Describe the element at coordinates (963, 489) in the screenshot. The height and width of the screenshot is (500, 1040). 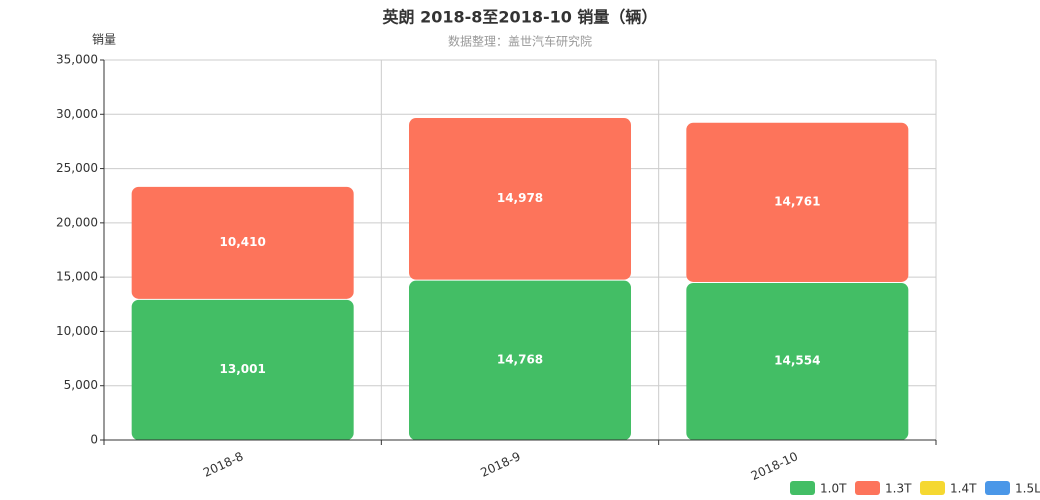
I see `legend-label: 1.4T` at that location.